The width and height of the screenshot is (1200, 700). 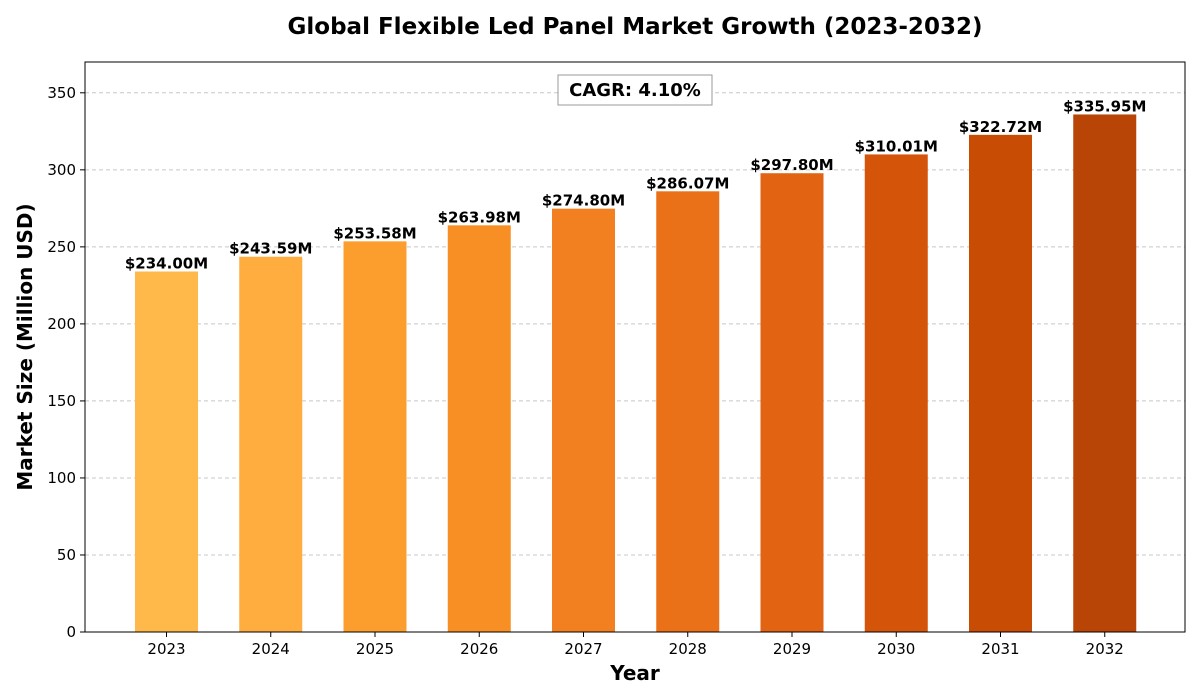 What do you see at coordinates (1000, 127) in the screenshot?
I see `data-label-2031: $322.72M` at bounding box center [1000, 127].